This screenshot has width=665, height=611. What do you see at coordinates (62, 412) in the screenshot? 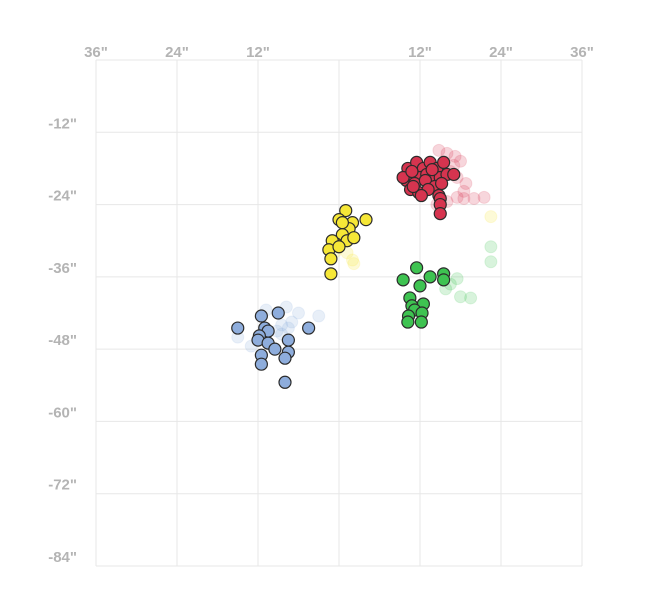
I see `y-tick-label: -60"` at bounding box center [62, 412].